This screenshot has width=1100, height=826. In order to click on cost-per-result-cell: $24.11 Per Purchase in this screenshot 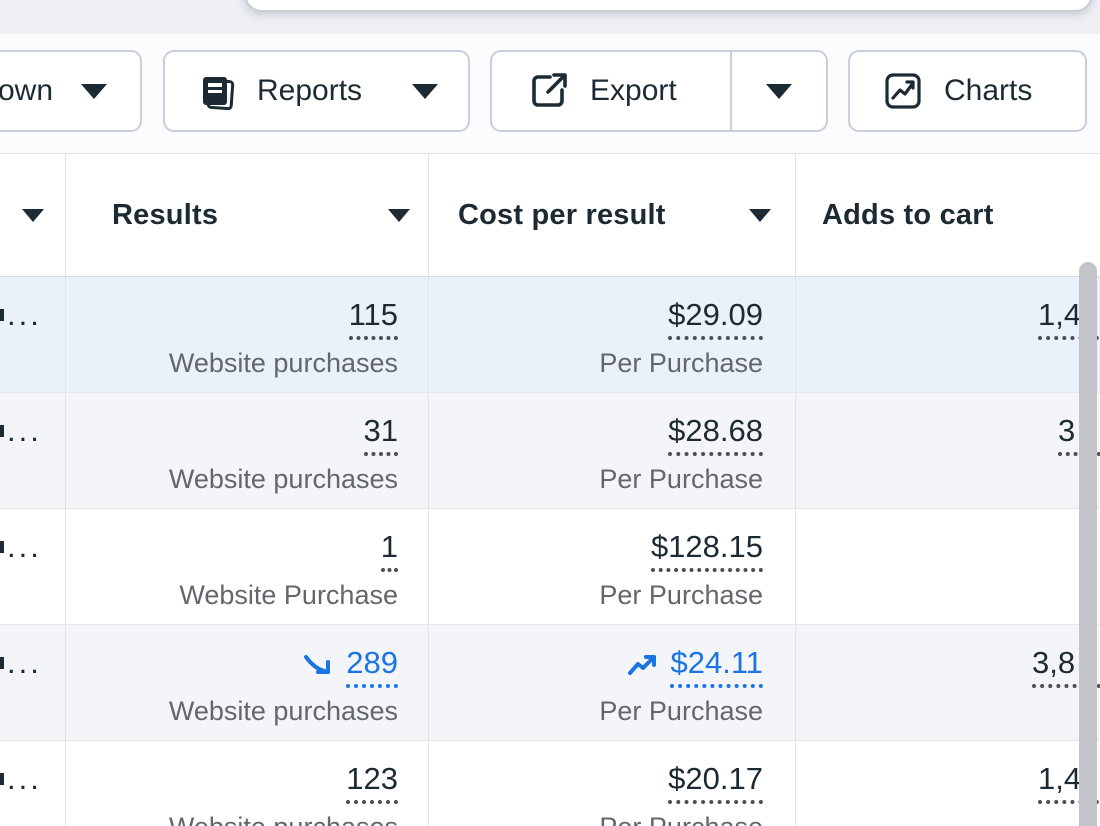, I will do `click(611, 683)`.